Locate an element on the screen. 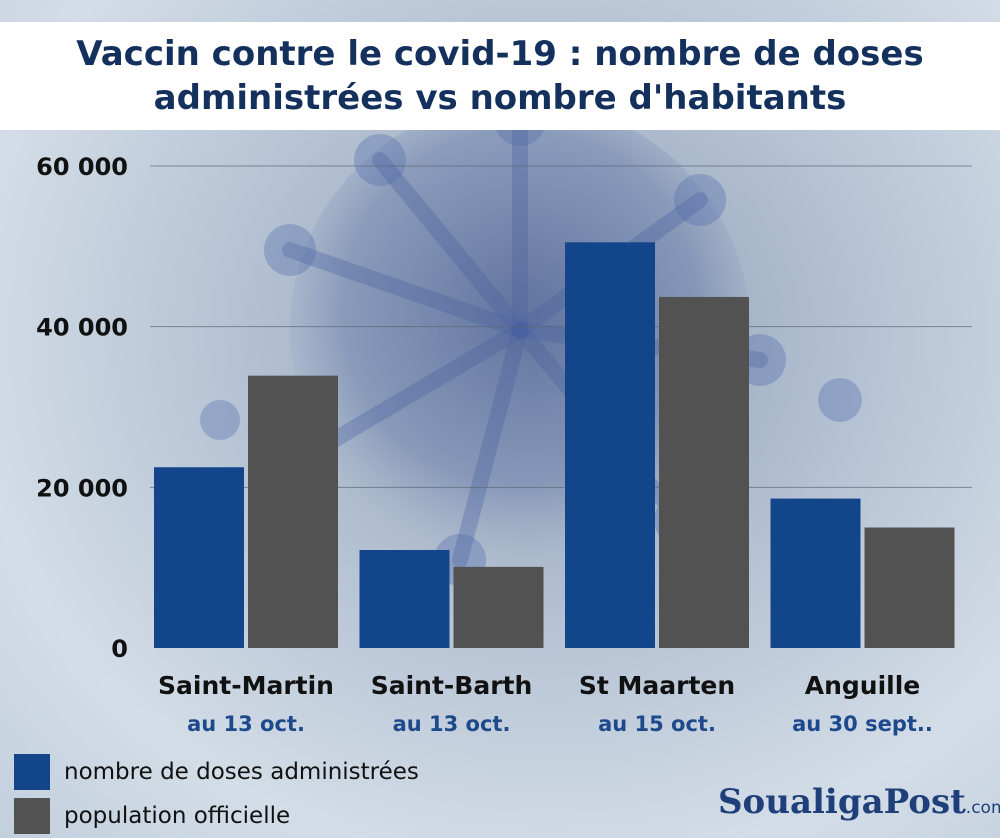 This screenshot has height=838, width=1000. x-category-date: au 30 sept.. is located at coordinates (862, 724).